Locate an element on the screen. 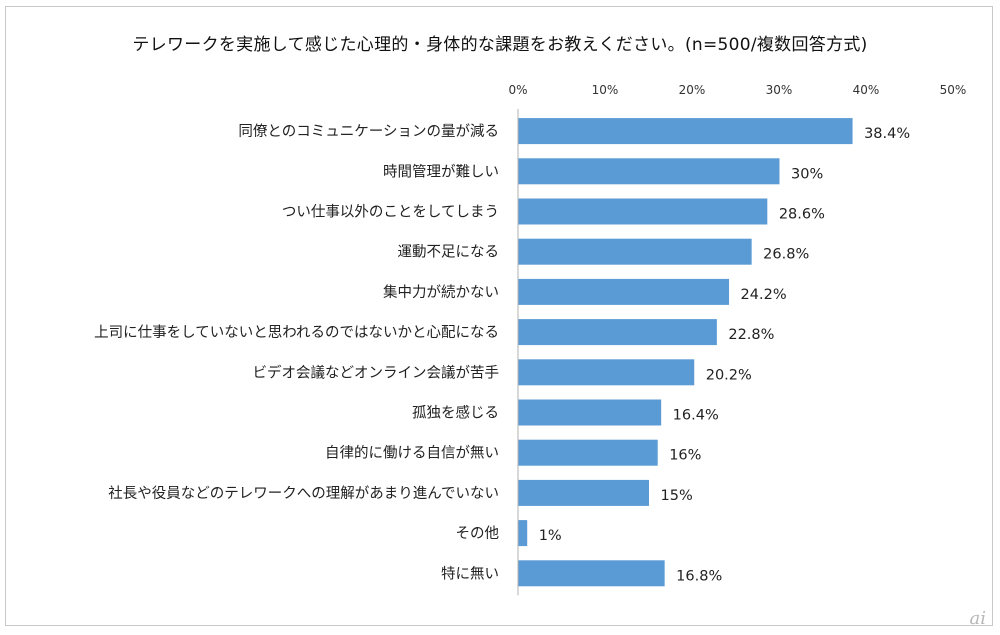 The image size is (1000, 635). x-tick-label: 30% is located at coordinates (779, 90).